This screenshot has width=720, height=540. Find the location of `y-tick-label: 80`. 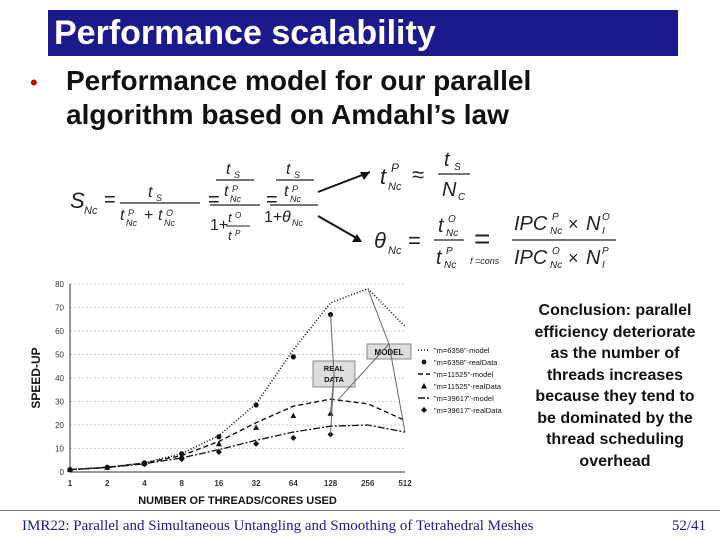

y-tick-label: 80 is located at coordinates (59, 284).